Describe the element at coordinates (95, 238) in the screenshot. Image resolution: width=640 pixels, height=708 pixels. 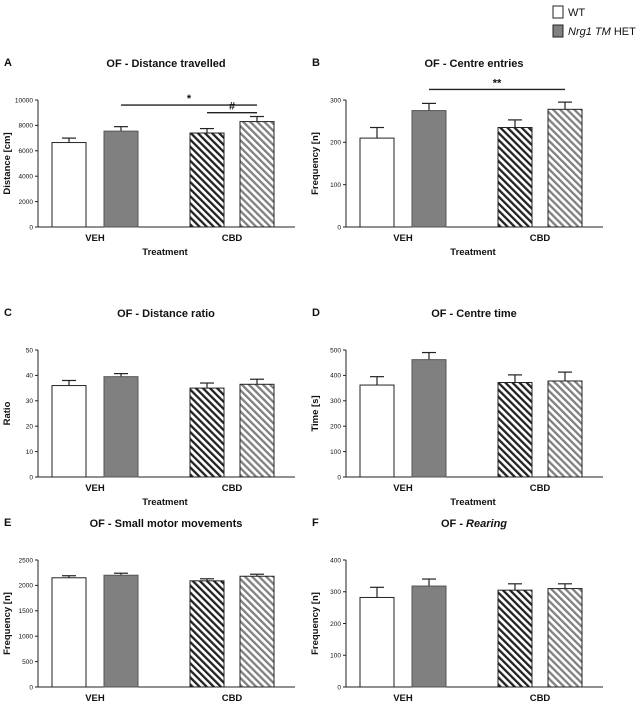
I see `category-label-a-veh: VEH` at that location.